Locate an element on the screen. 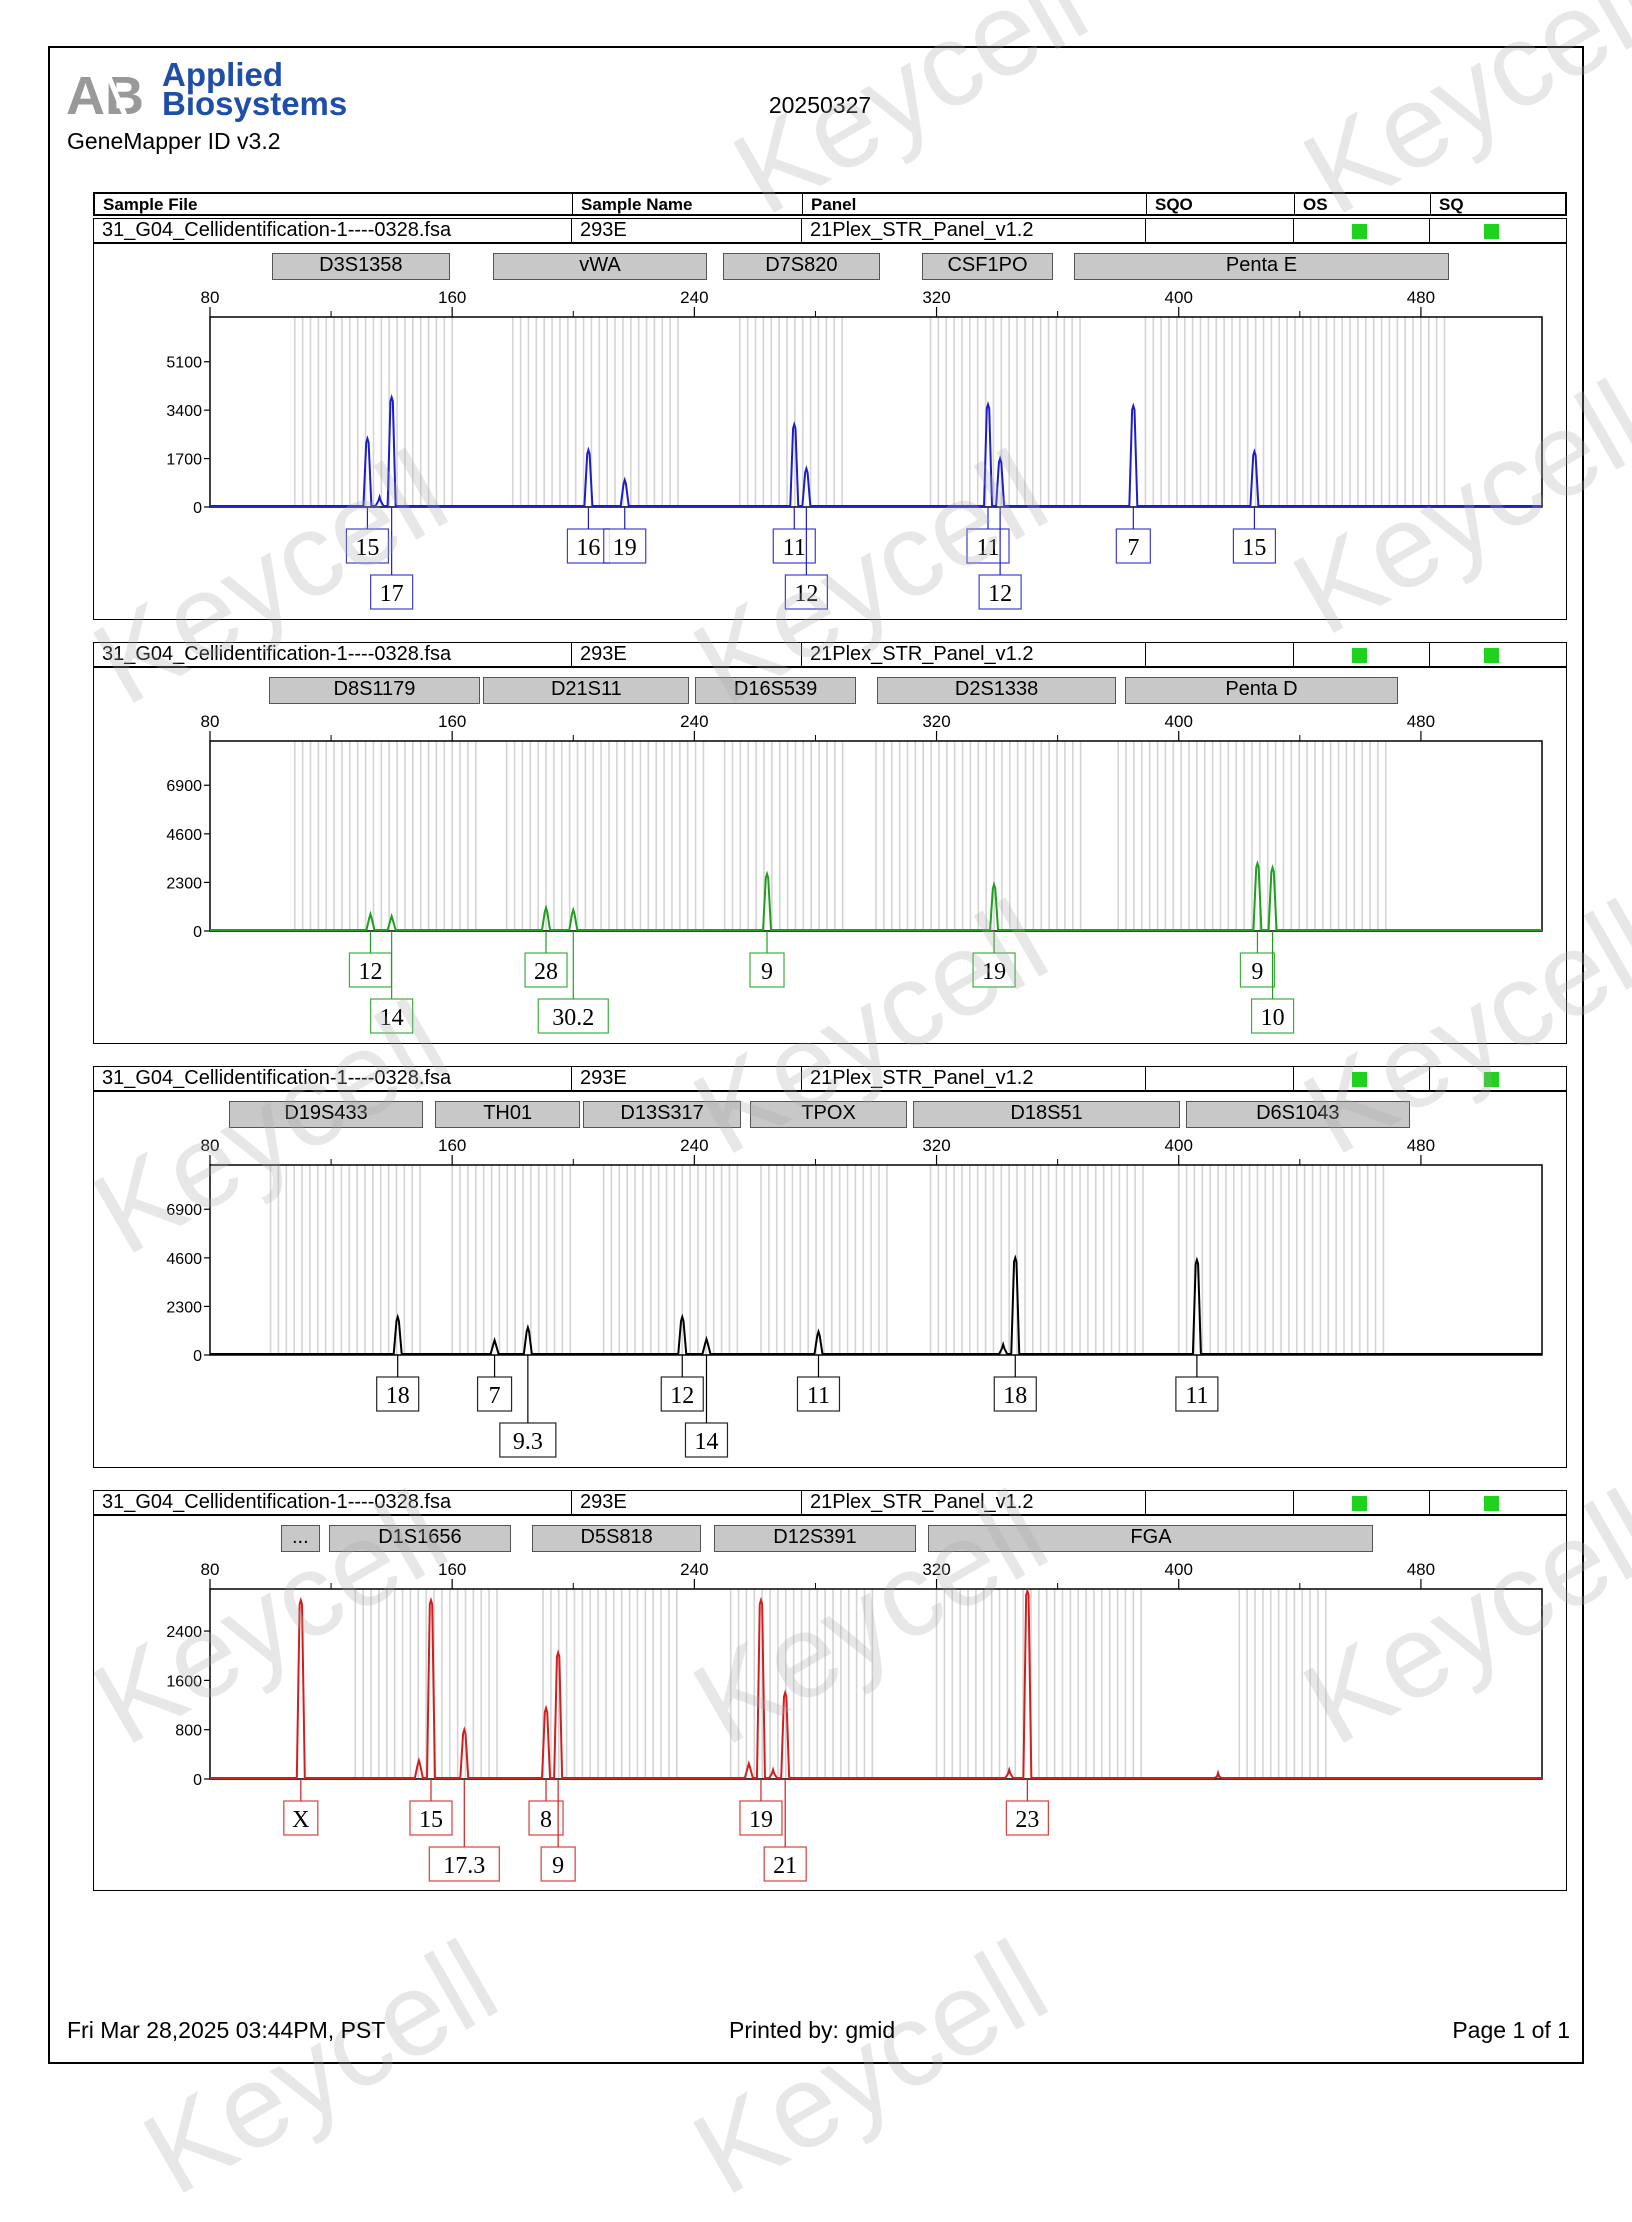 This screenshot has height=2222, width=1632. col-sqo: SQO is located at coordinates (1221, 204).